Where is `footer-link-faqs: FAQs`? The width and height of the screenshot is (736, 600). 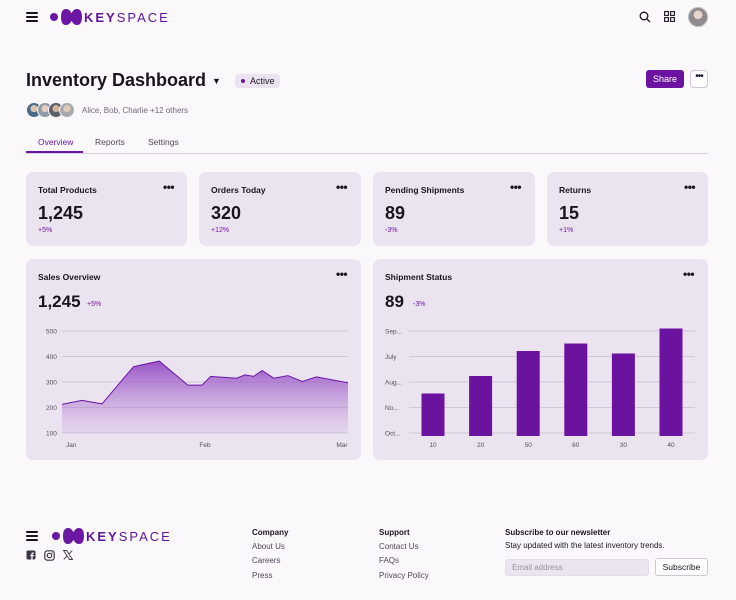 footer-link-faqs: FAQs is located at coordinates (389, 560).